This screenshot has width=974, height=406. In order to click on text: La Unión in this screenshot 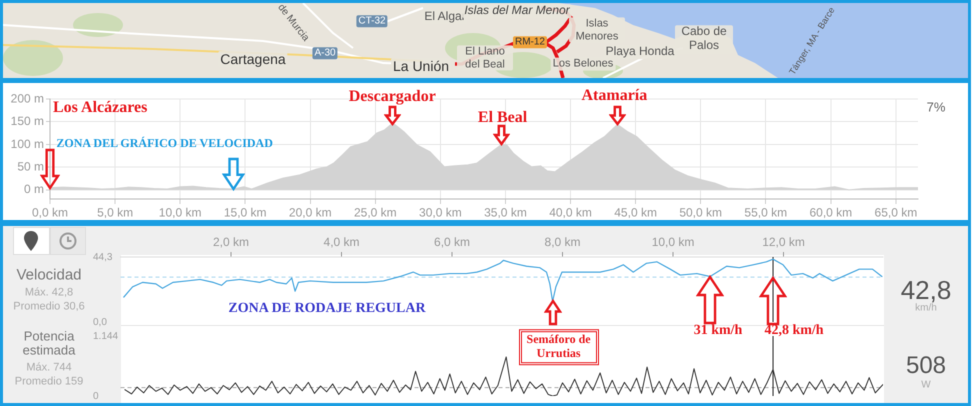, I will do `click(421, 66)`.